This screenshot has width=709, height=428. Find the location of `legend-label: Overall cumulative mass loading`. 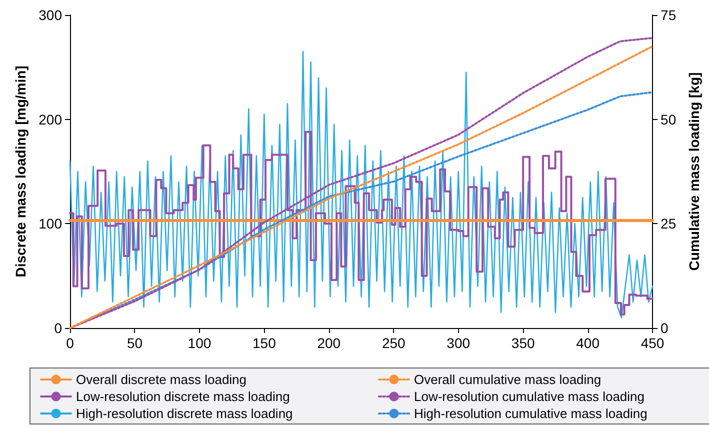

legend-label: Overall cumulative mass loading is located at coordinates (508, 379).